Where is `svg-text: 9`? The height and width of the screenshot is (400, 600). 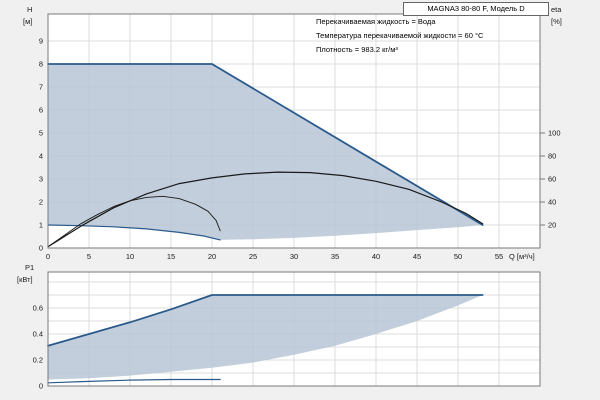 svg-text: 9 is located at coordinates (41, 41).